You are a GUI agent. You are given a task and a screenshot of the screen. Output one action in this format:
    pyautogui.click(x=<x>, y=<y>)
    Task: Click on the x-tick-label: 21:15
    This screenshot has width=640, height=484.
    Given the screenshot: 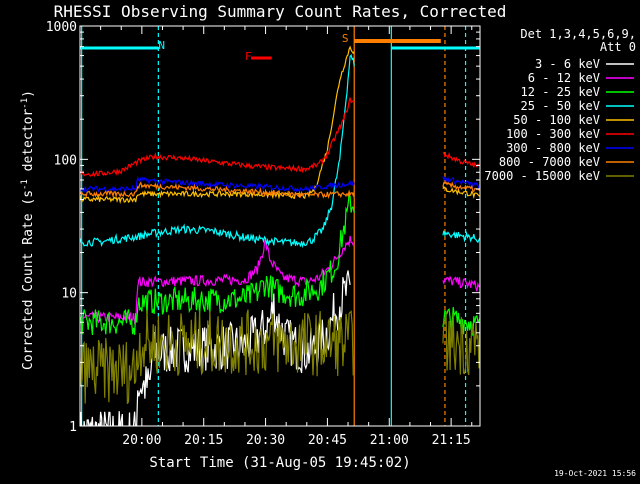 What is the action you would take?
    pyautogui.click(x=451, y=440)
    